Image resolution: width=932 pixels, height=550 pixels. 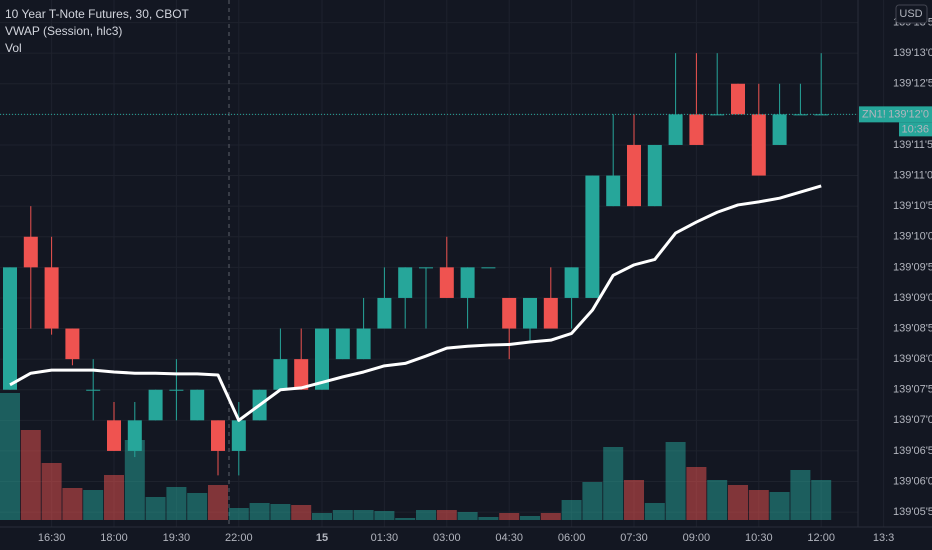 I want to click on x-tick-label: 19:30, so click(x=177, y=538).